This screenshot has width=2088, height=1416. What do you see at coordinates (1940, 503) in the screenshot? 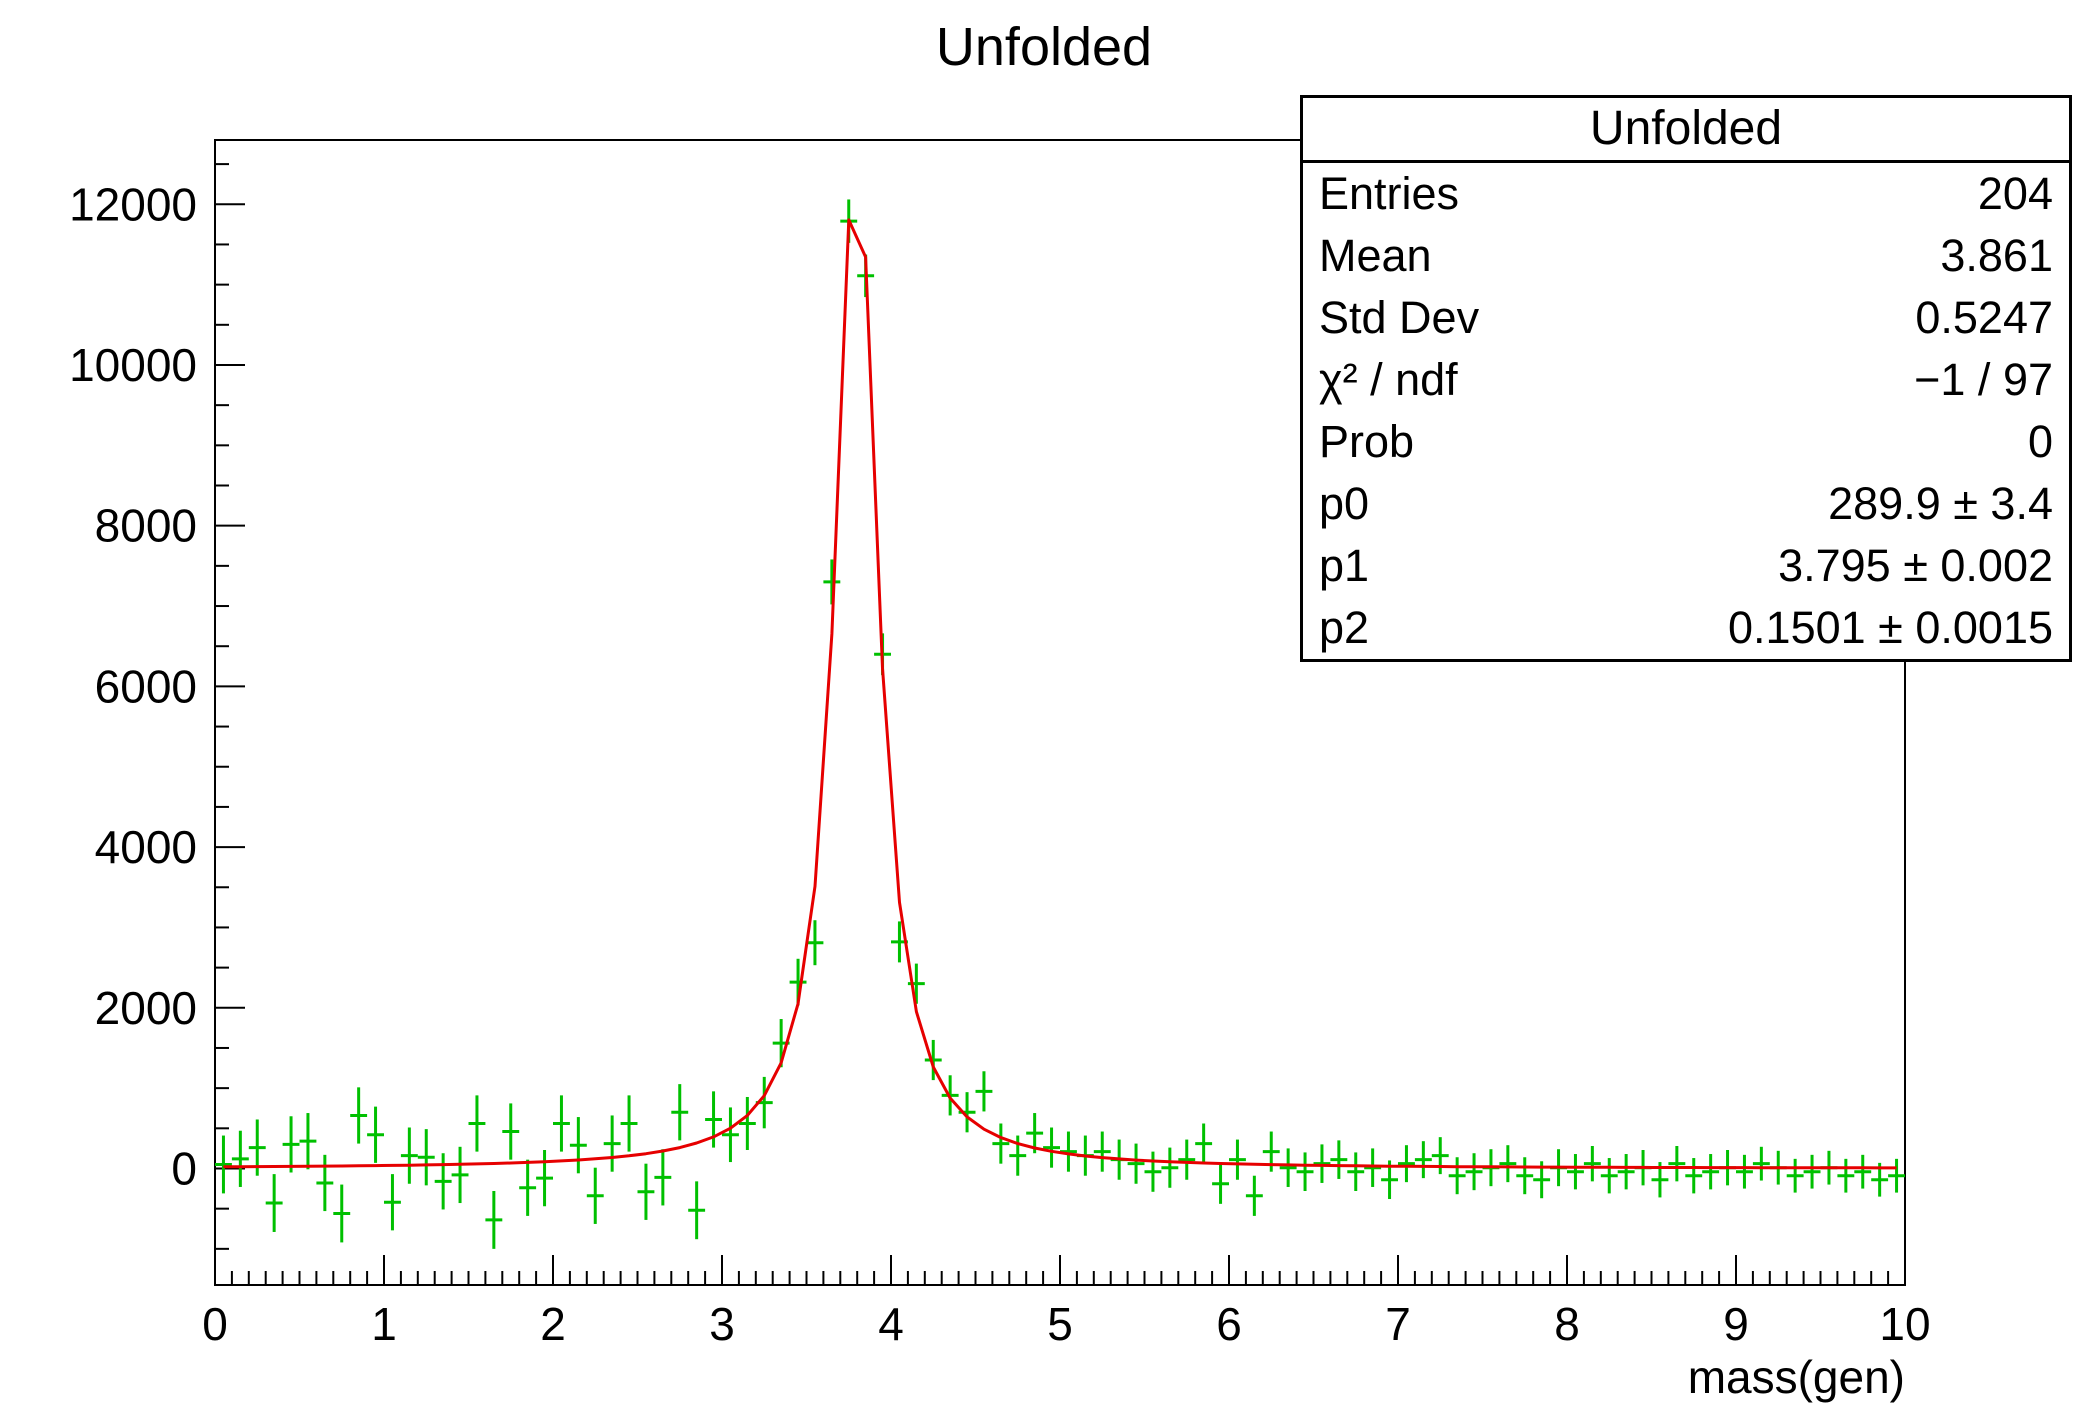
I see `stat-value: 289.9 ± 3.4` at bounding box center [1940, 503].